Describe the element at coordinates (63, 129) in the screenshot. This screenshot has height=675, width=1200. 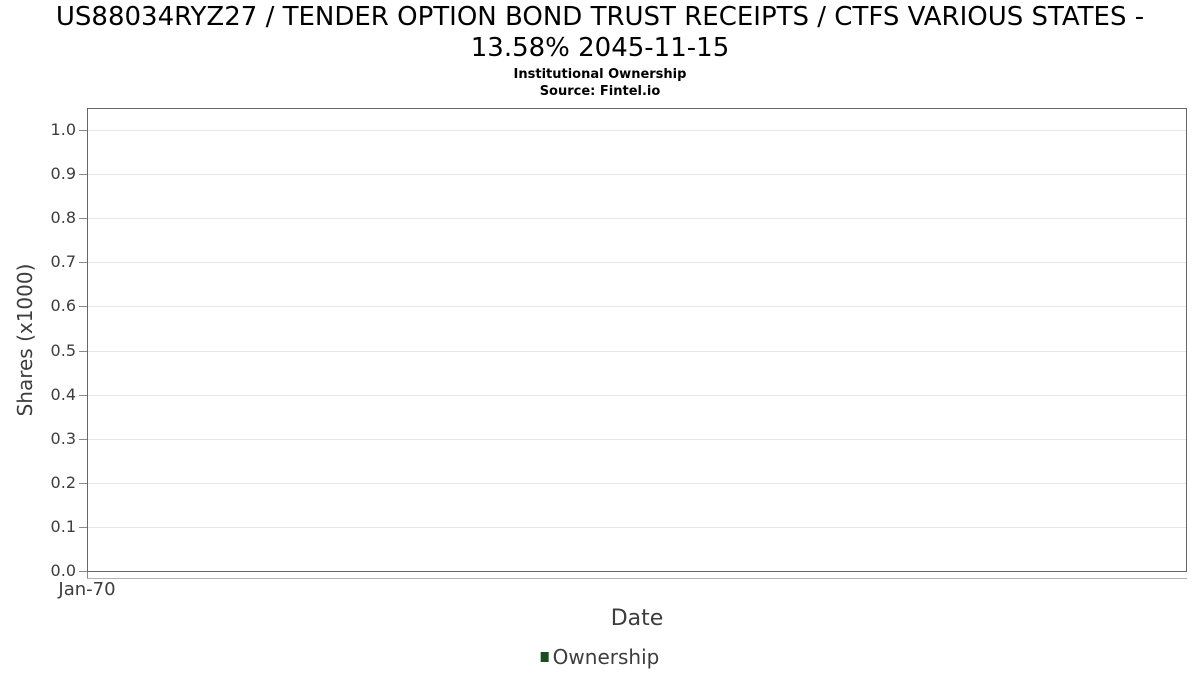
I see `y-tick-label-1.0: 1.0` at that location.